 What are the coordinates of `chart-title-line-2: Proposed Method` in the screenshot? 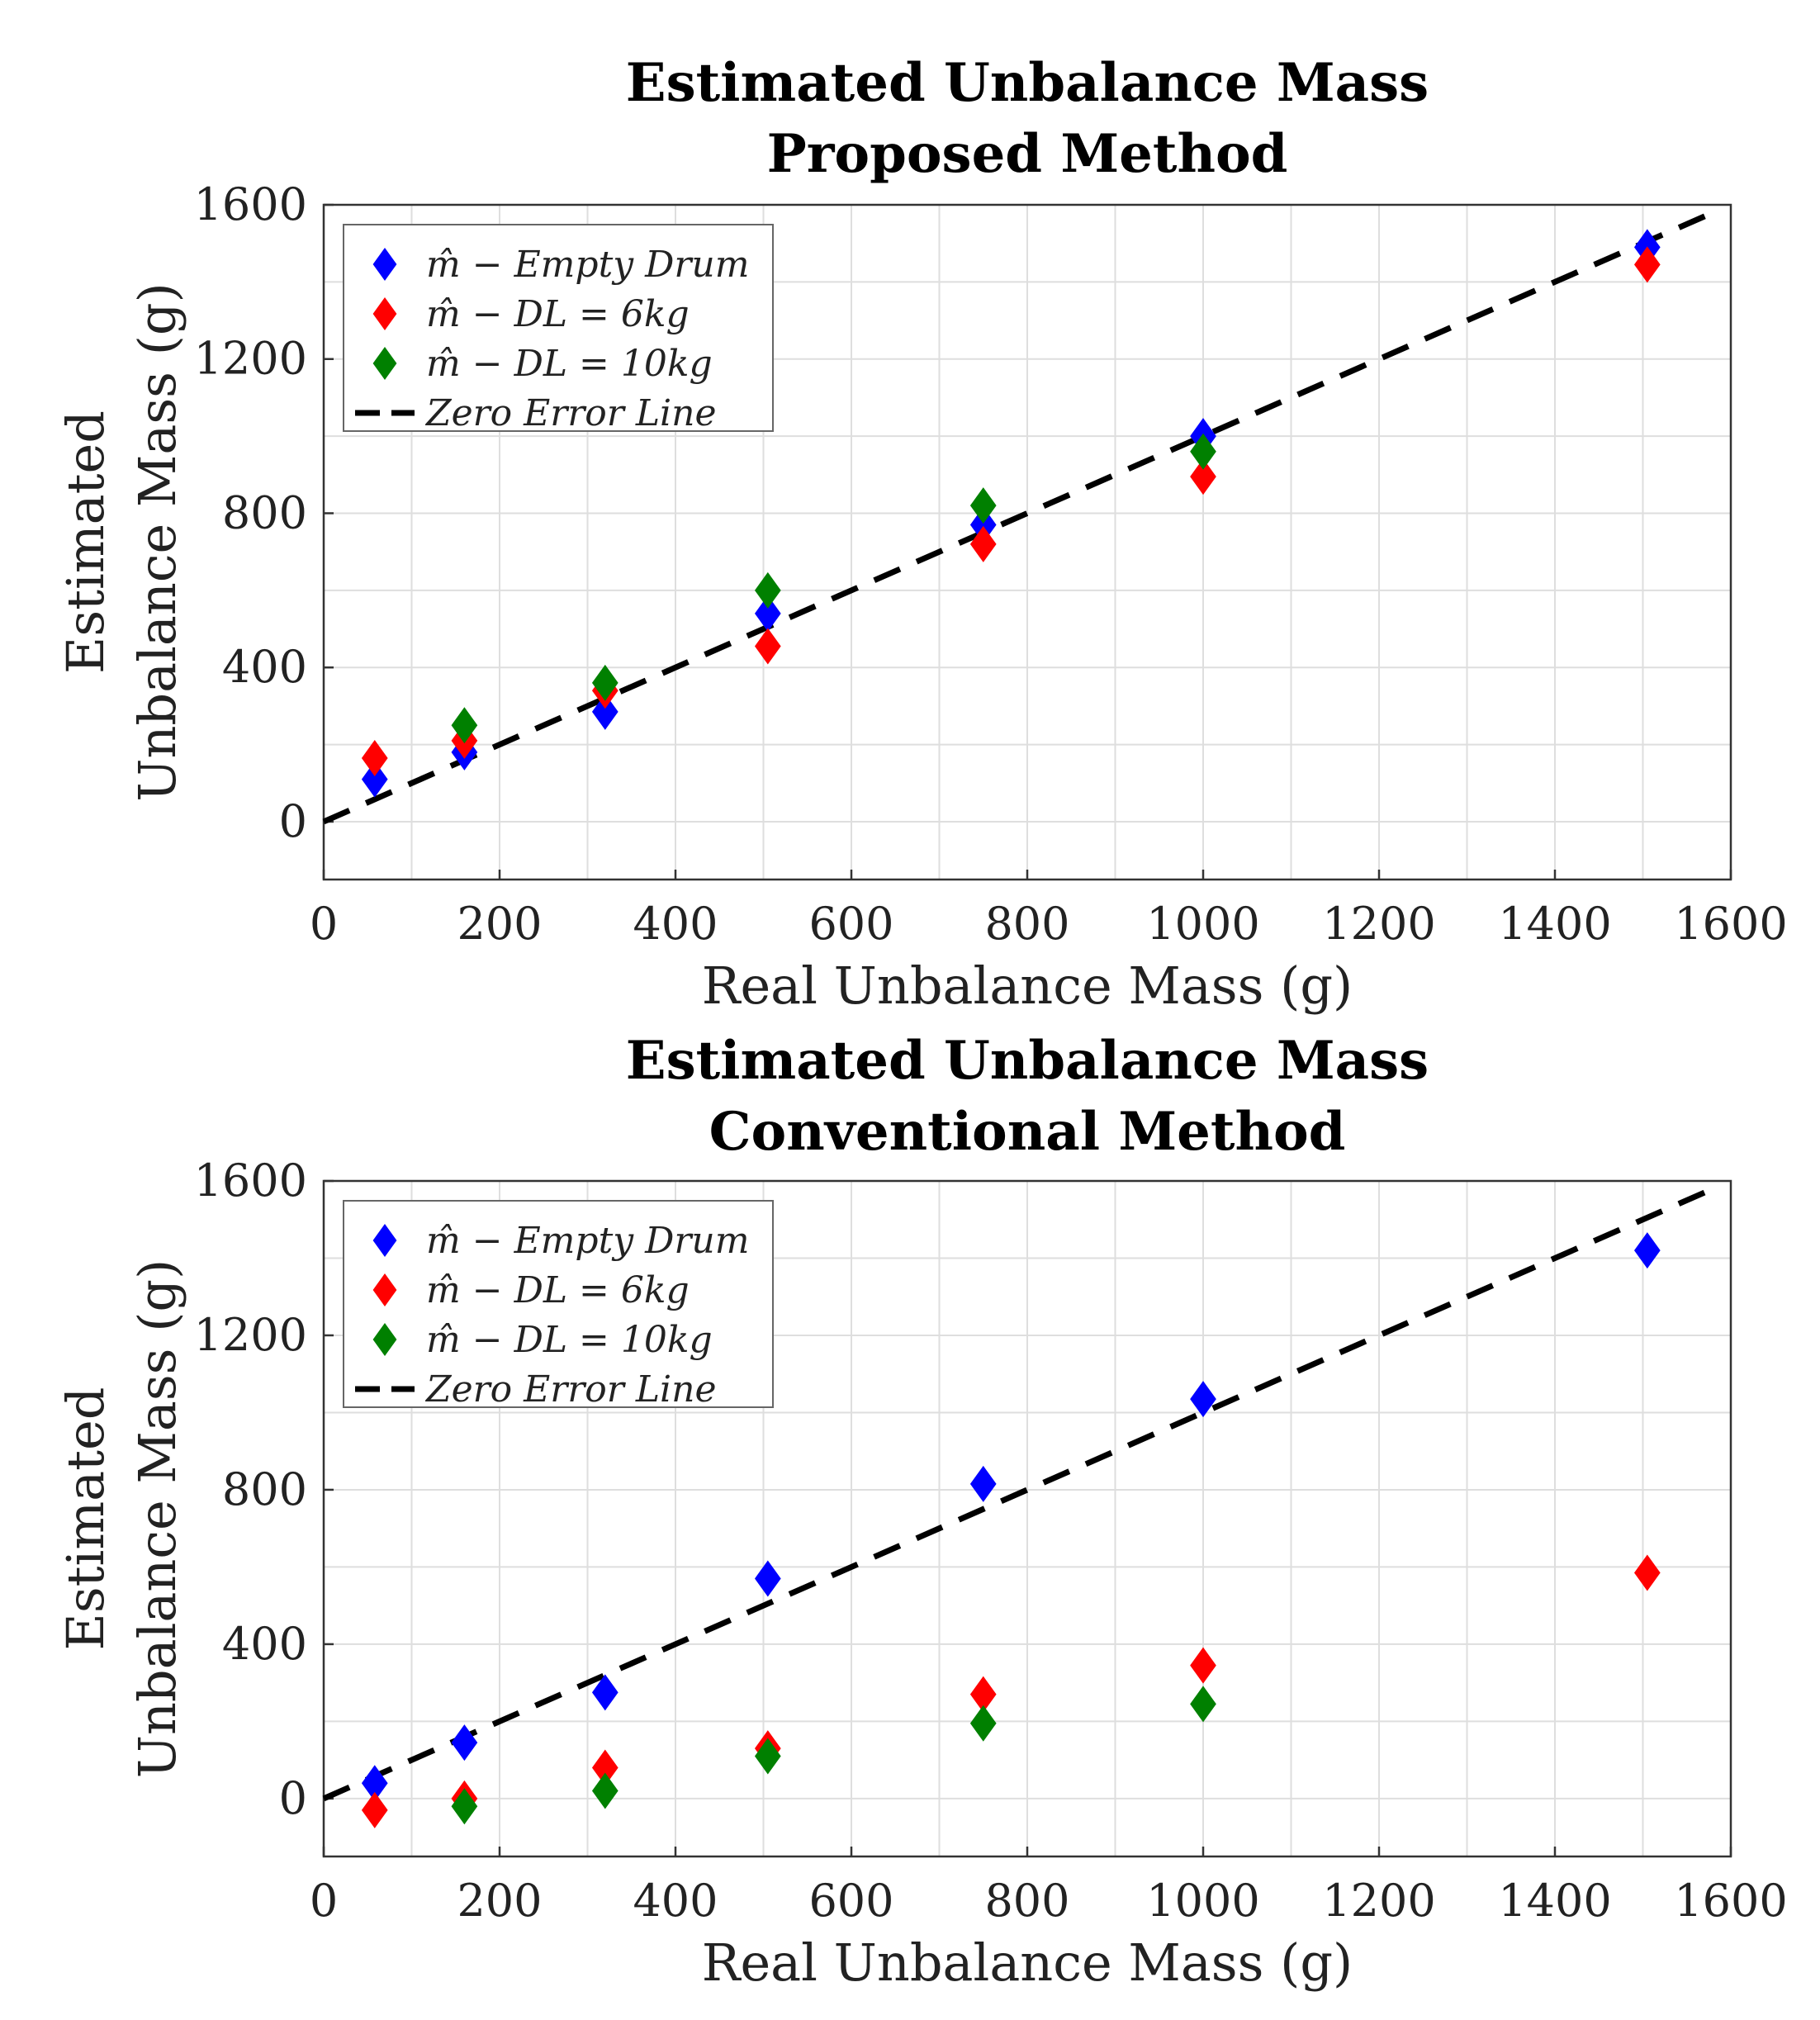 It's located at (1027, 154).